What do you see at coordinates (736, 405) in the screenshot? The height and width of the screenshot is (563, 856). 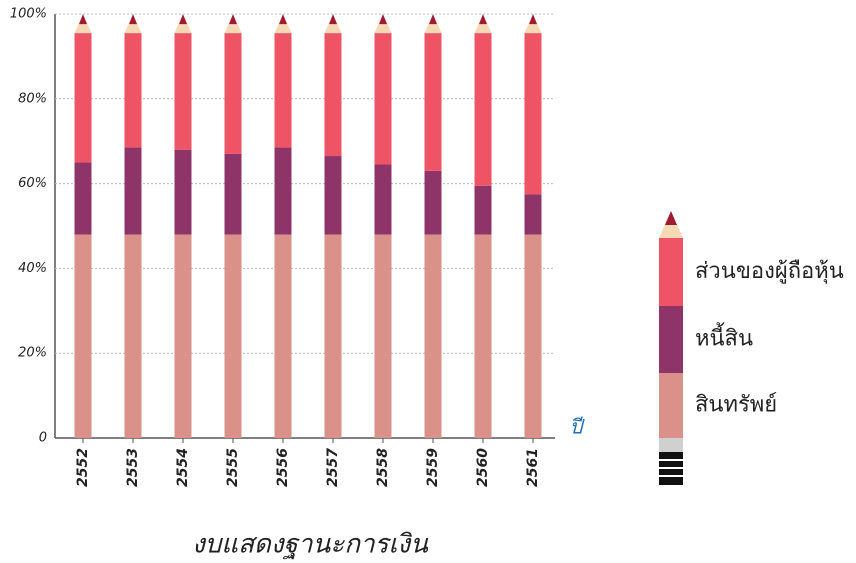 I see `legend-label: สินทรัพย์` at bounding box center [736, 405].